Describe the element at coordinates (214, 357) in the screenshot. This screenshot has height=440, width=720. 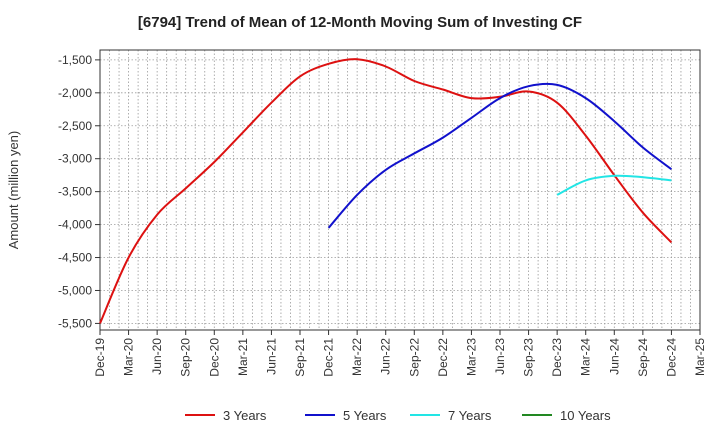
I see `x-tick-label: Dec-20` at that location.